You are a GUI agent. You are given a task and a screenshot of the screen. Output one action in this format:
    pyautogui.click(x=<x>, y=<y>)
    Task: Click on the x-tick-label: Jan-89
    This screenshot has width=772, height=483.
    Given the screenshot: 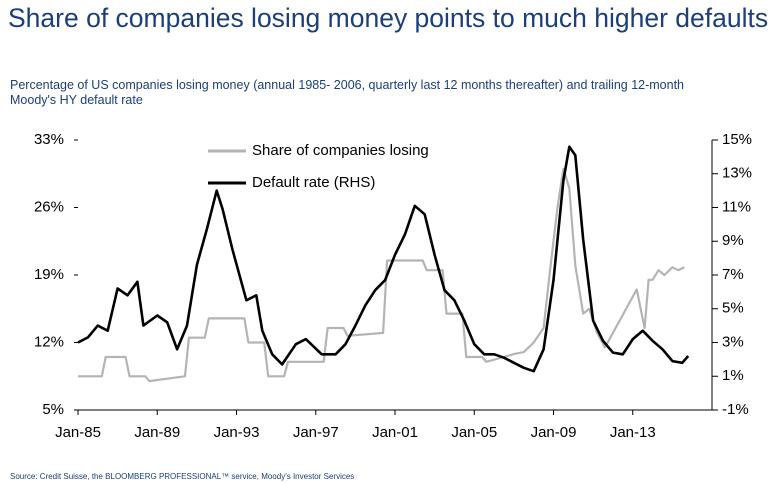 What is the action you would take?
    pyautogui.click(x=157, y=432)
    